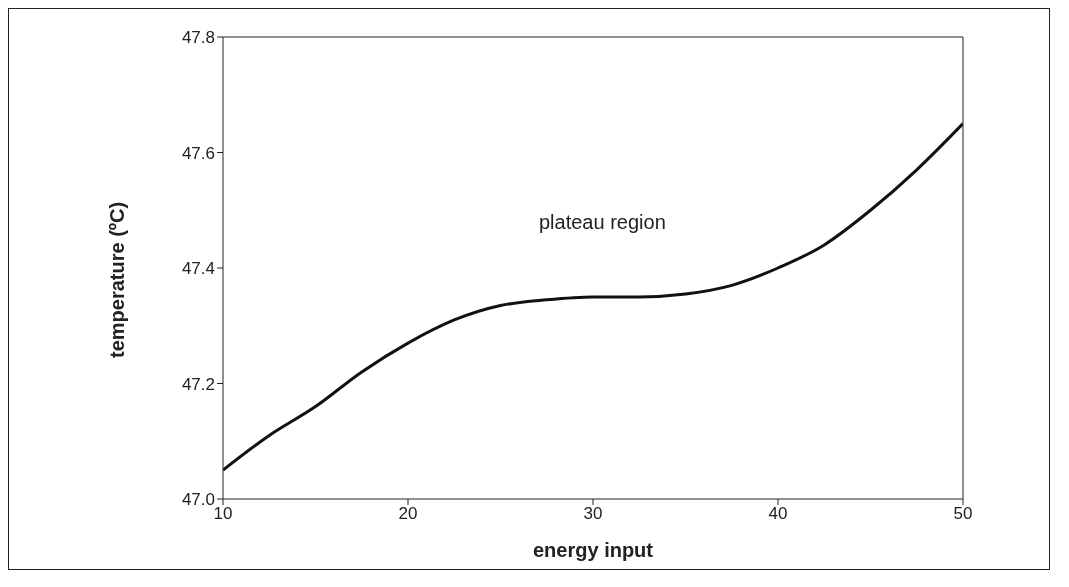 The width and height of the screenshot is (1069, 587). I want to click on y-tick-label: 47.6, so click(198, 153).